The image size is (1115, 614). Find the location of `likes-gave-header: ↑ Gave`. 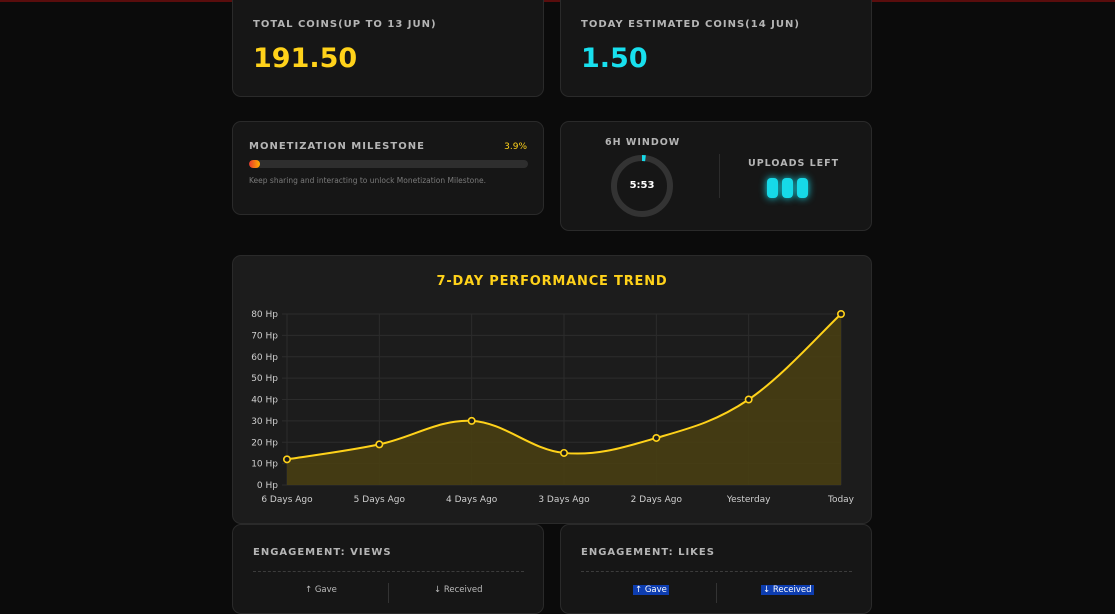

likes-gave-header: ↑ Gave is located at coordinates (651, 590).